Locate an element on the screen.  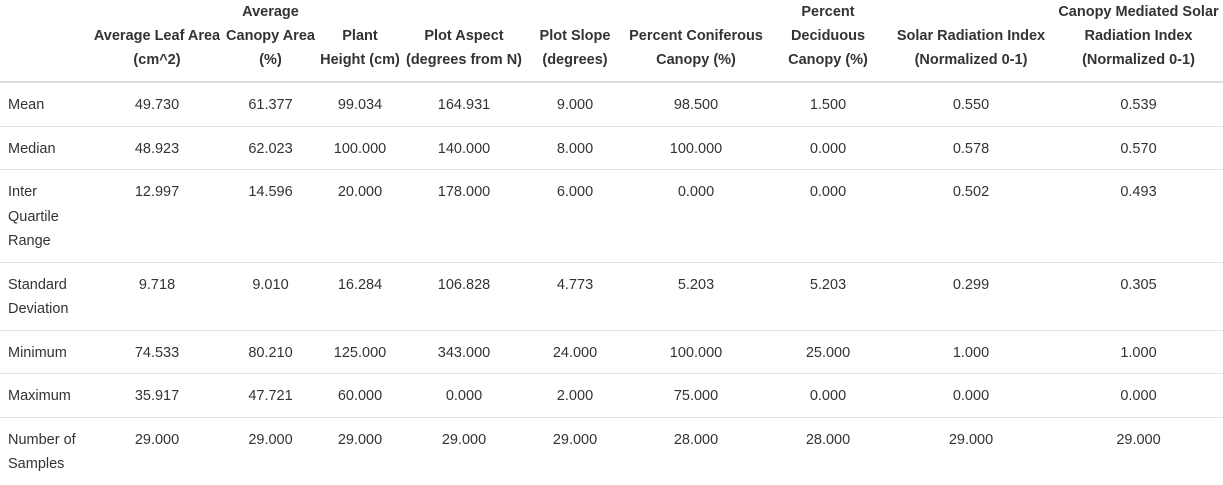
table-cell: 98.500 is located at coordinates (696, 104).